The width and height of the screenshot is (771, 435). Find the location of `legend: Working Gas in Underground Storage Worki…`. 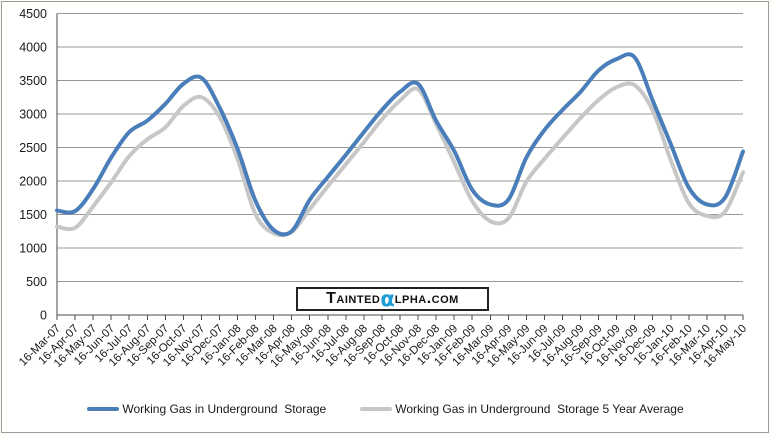

legend: Working Gas in Underground Storage Worki… is located at coordinates (385, 409).